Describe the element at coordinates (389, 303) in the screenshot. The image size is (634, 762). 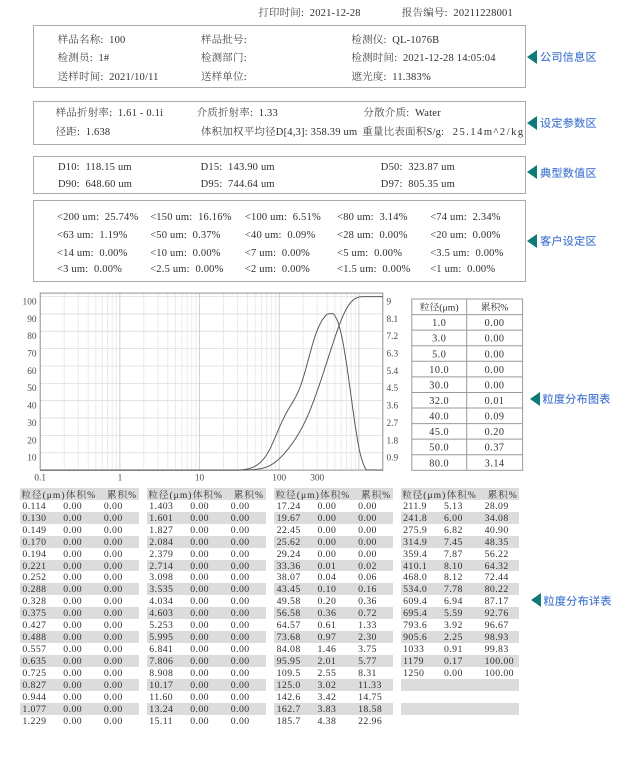
I see `svg-text: 9` at that location.